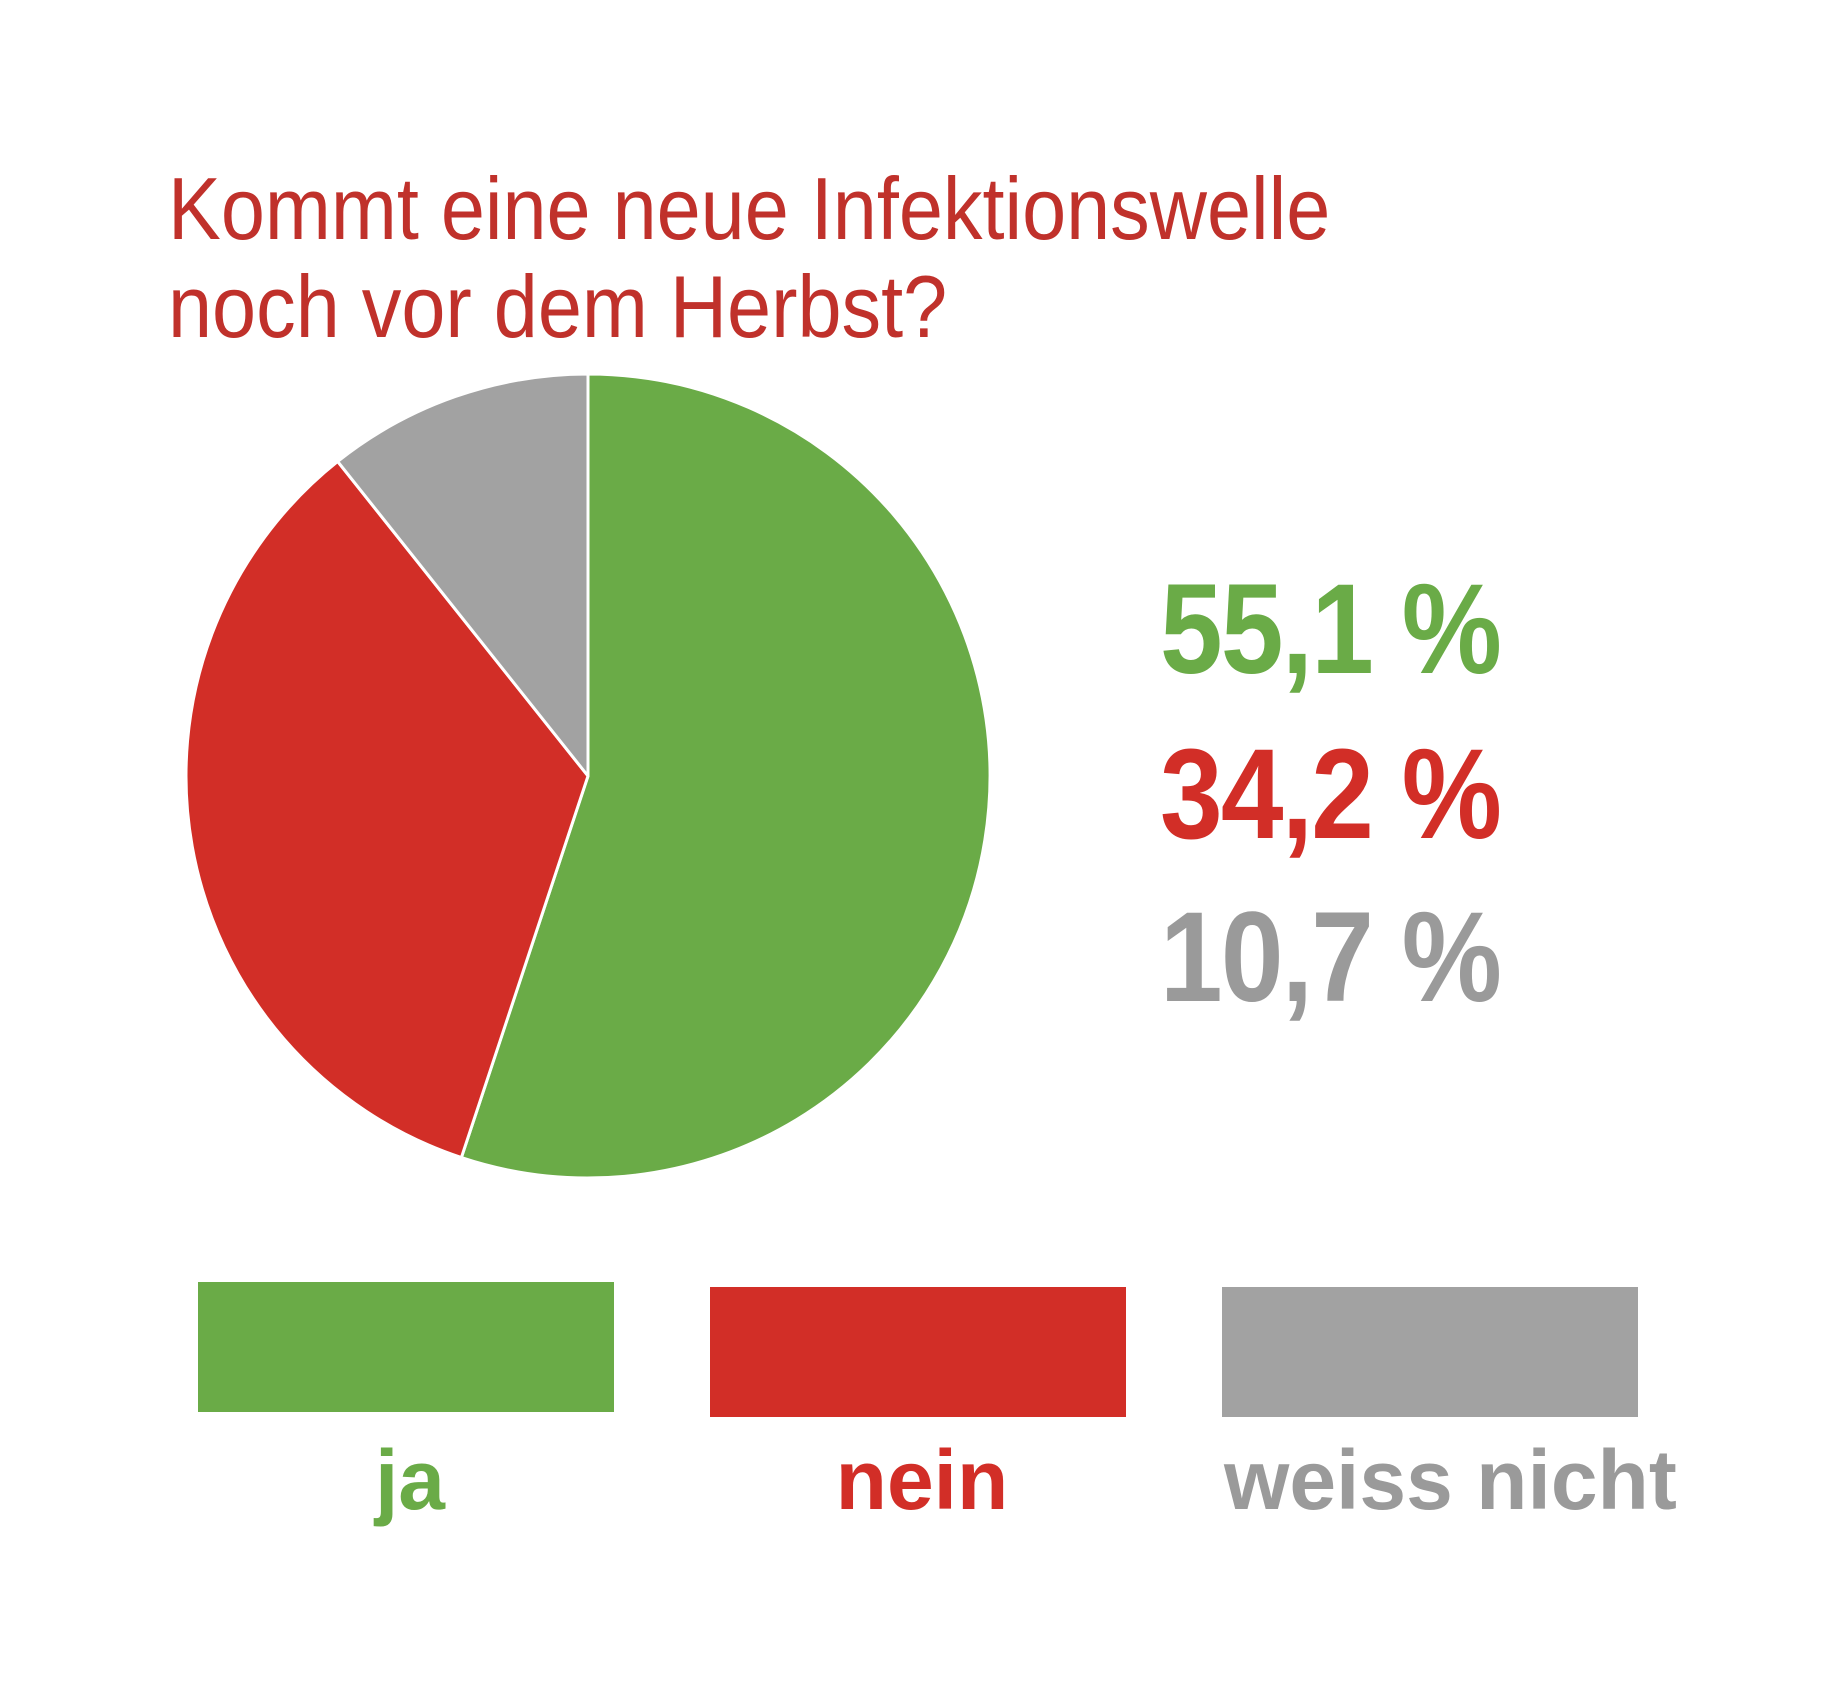  What do you see at coordinates (463, 575) in the screenshot?
I see `pie-slice-weiss-nicht` at bounding box center [463, 575].